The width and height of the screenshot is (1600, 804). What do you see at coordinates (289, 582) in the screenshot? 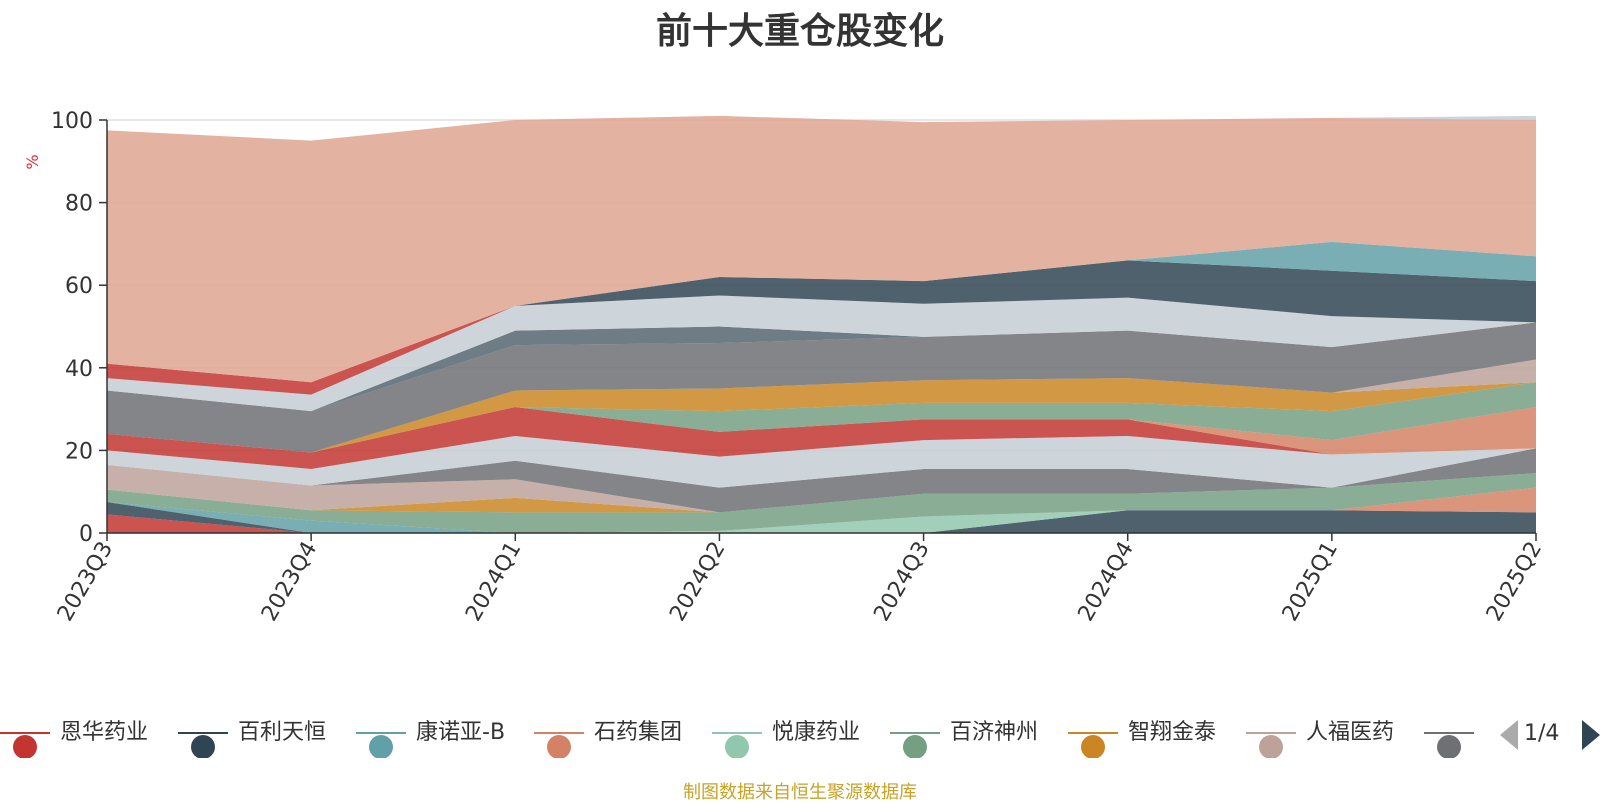
I see `x-tick-label: 2023Q4` at bounding box center [289, 582].